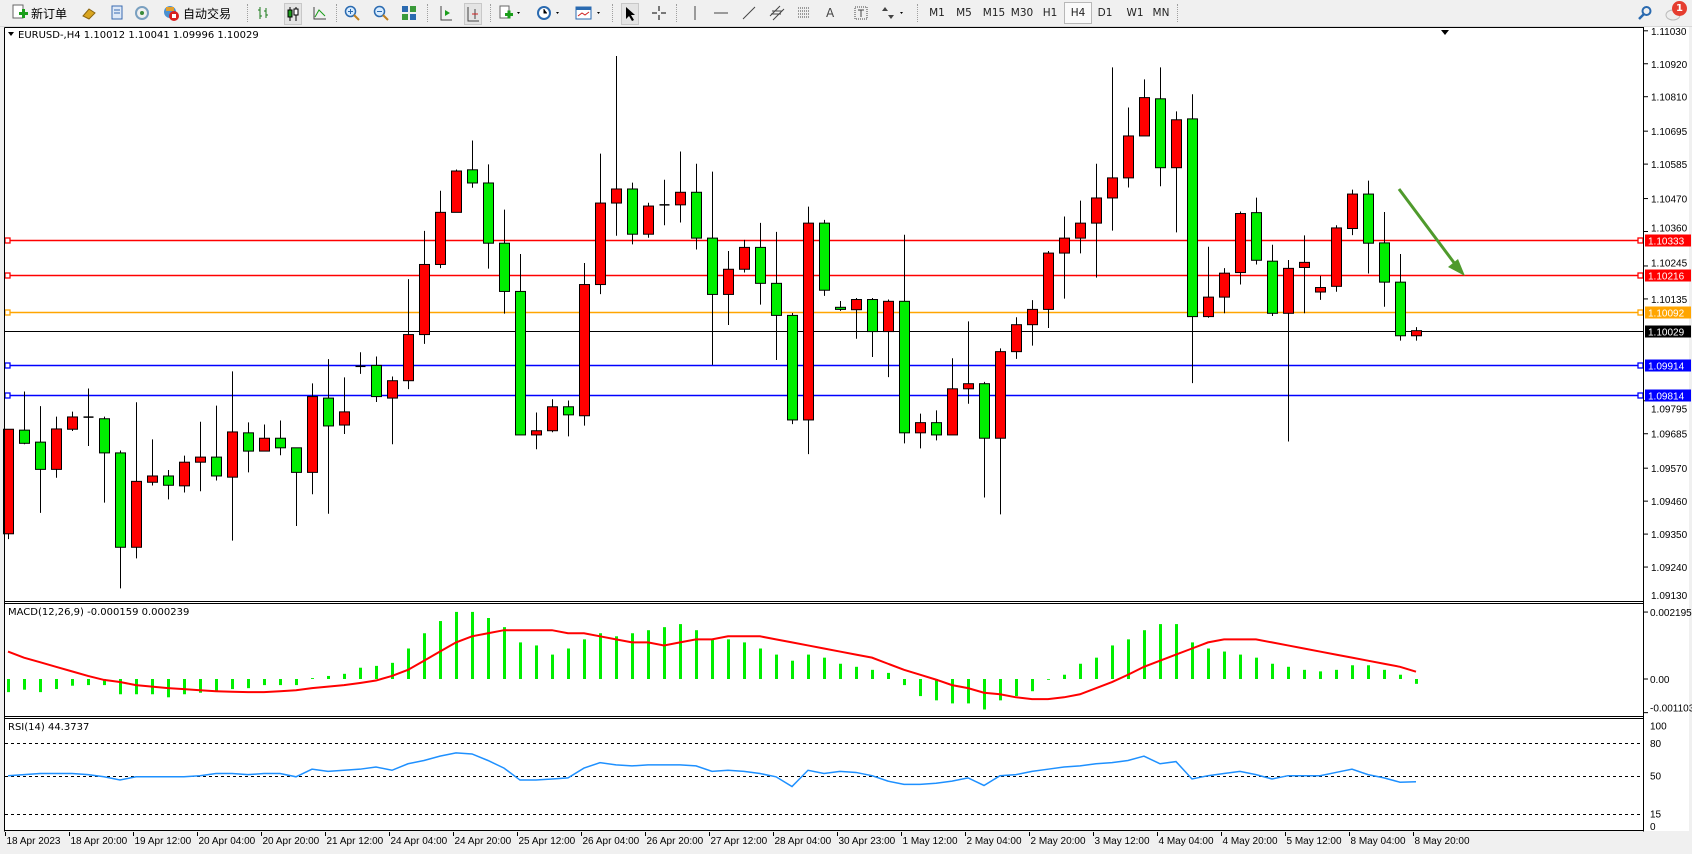 The height and width of the screenshot is (854, 1692). What do you see at coordinates (1161, 13) in the screenshot?
I see `timeframe-mn: MN` at bounding box center [1161, 13].